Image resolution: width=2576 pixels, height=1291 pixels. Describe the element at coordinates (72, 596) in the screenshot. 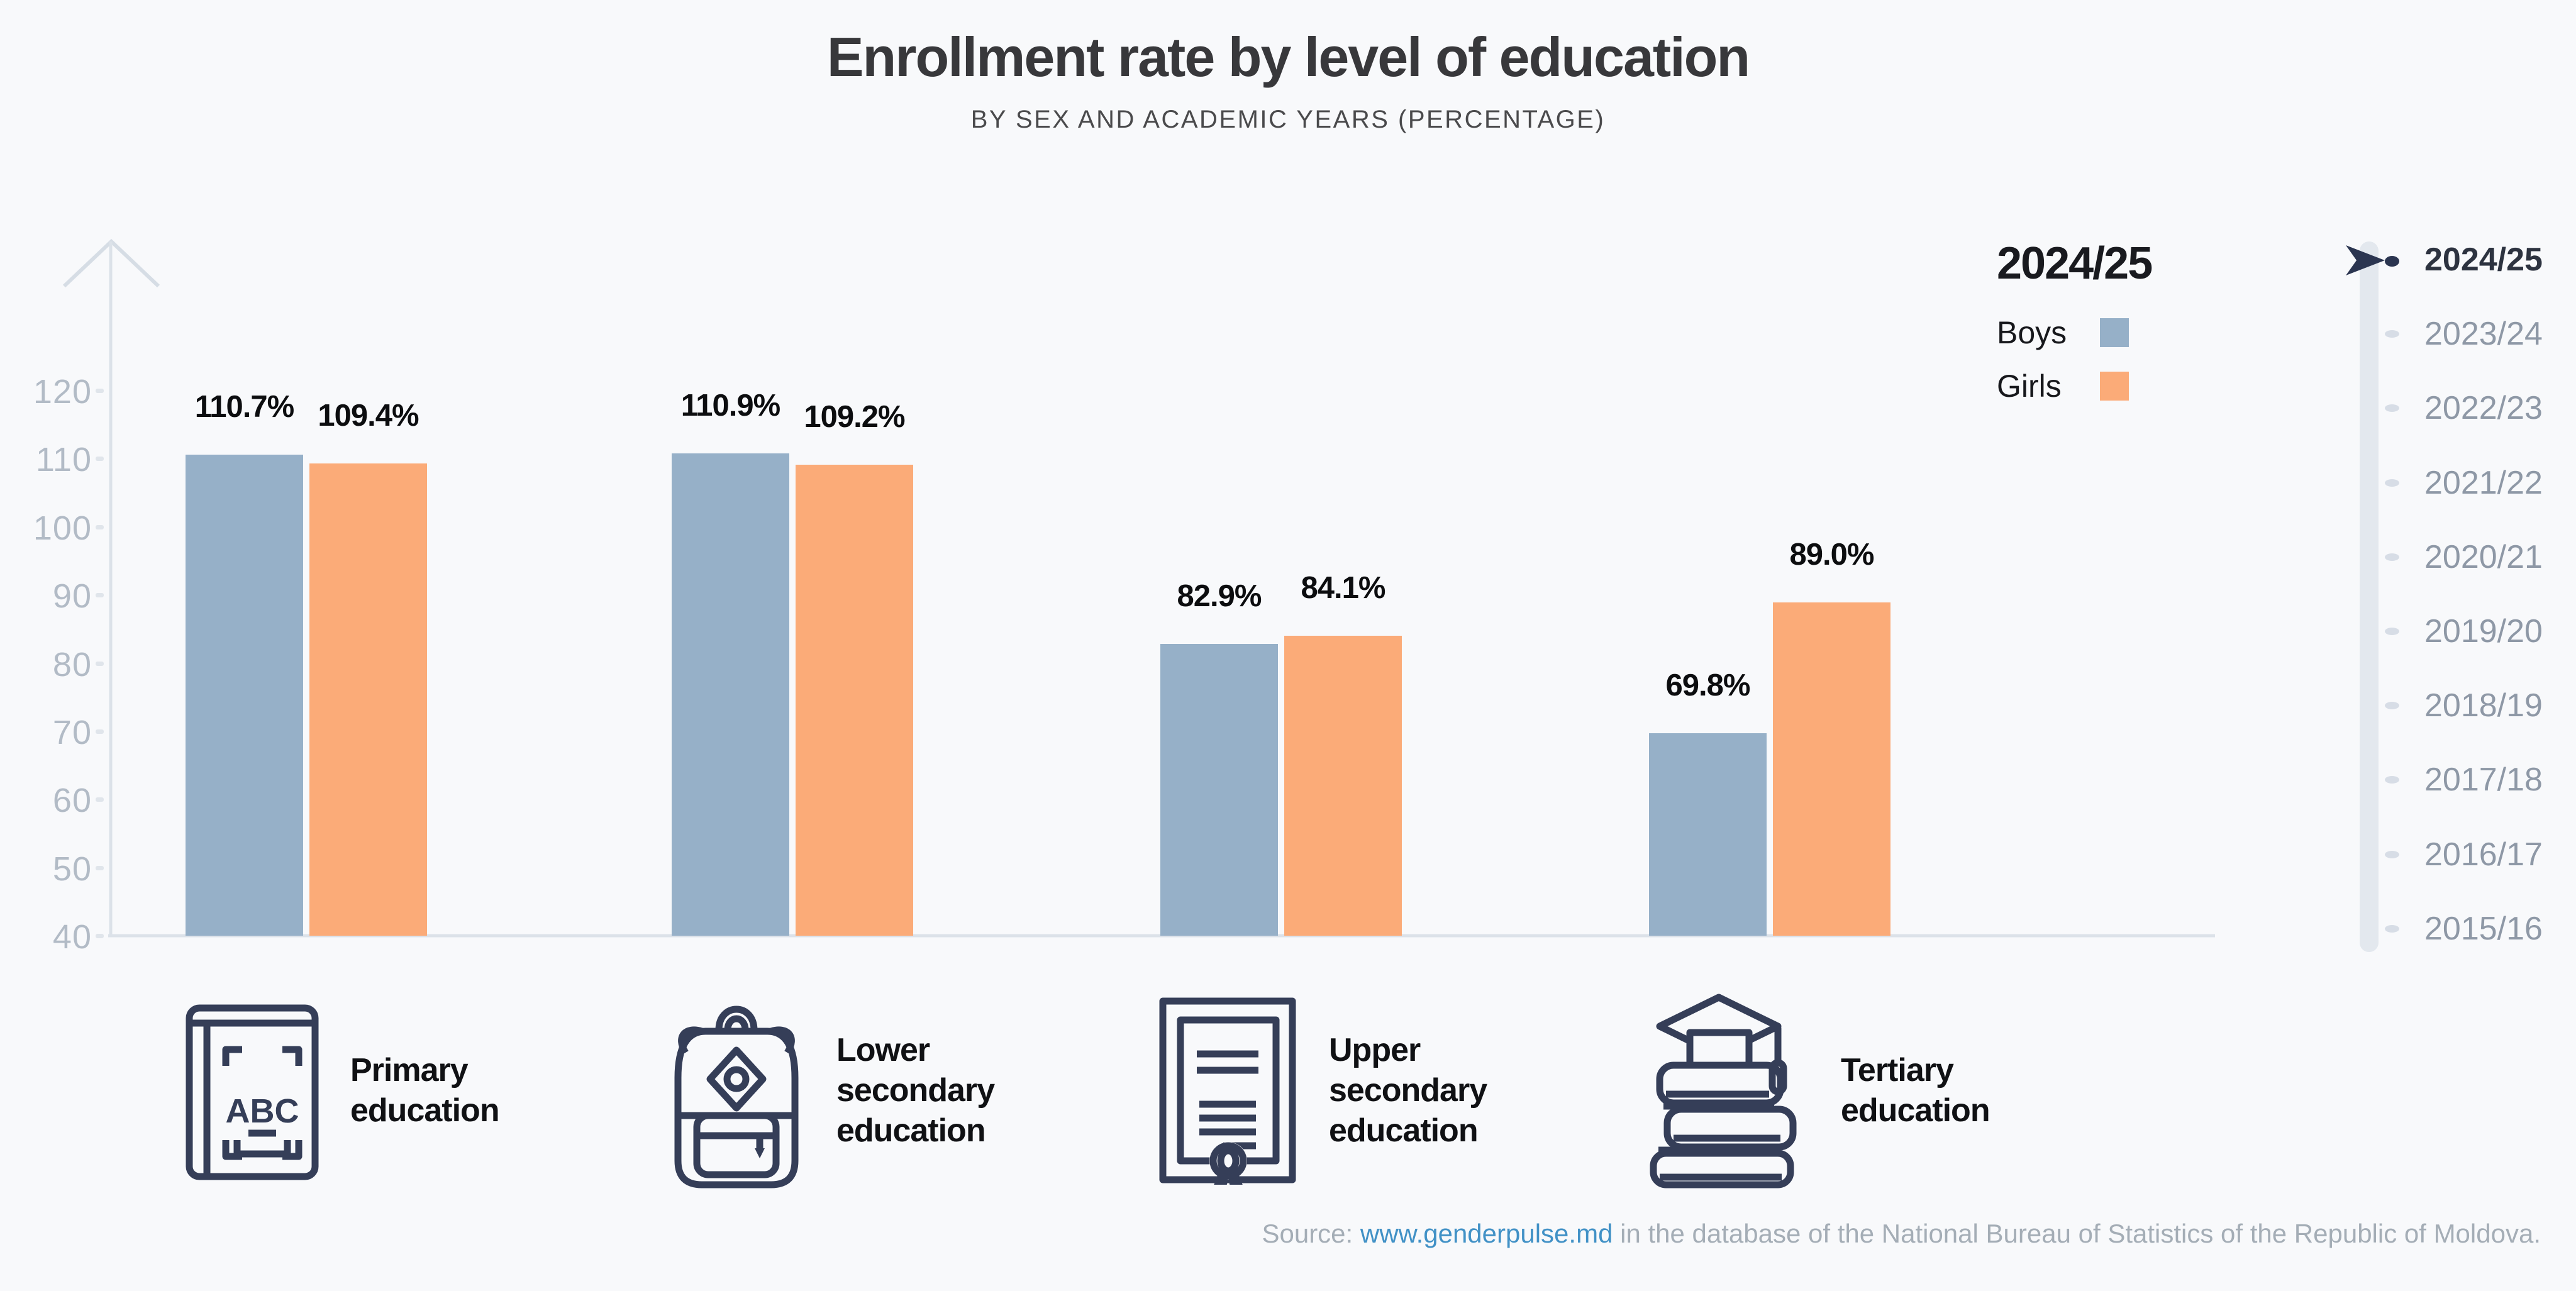

I see `y-axis-tick-label: 90` at that location.